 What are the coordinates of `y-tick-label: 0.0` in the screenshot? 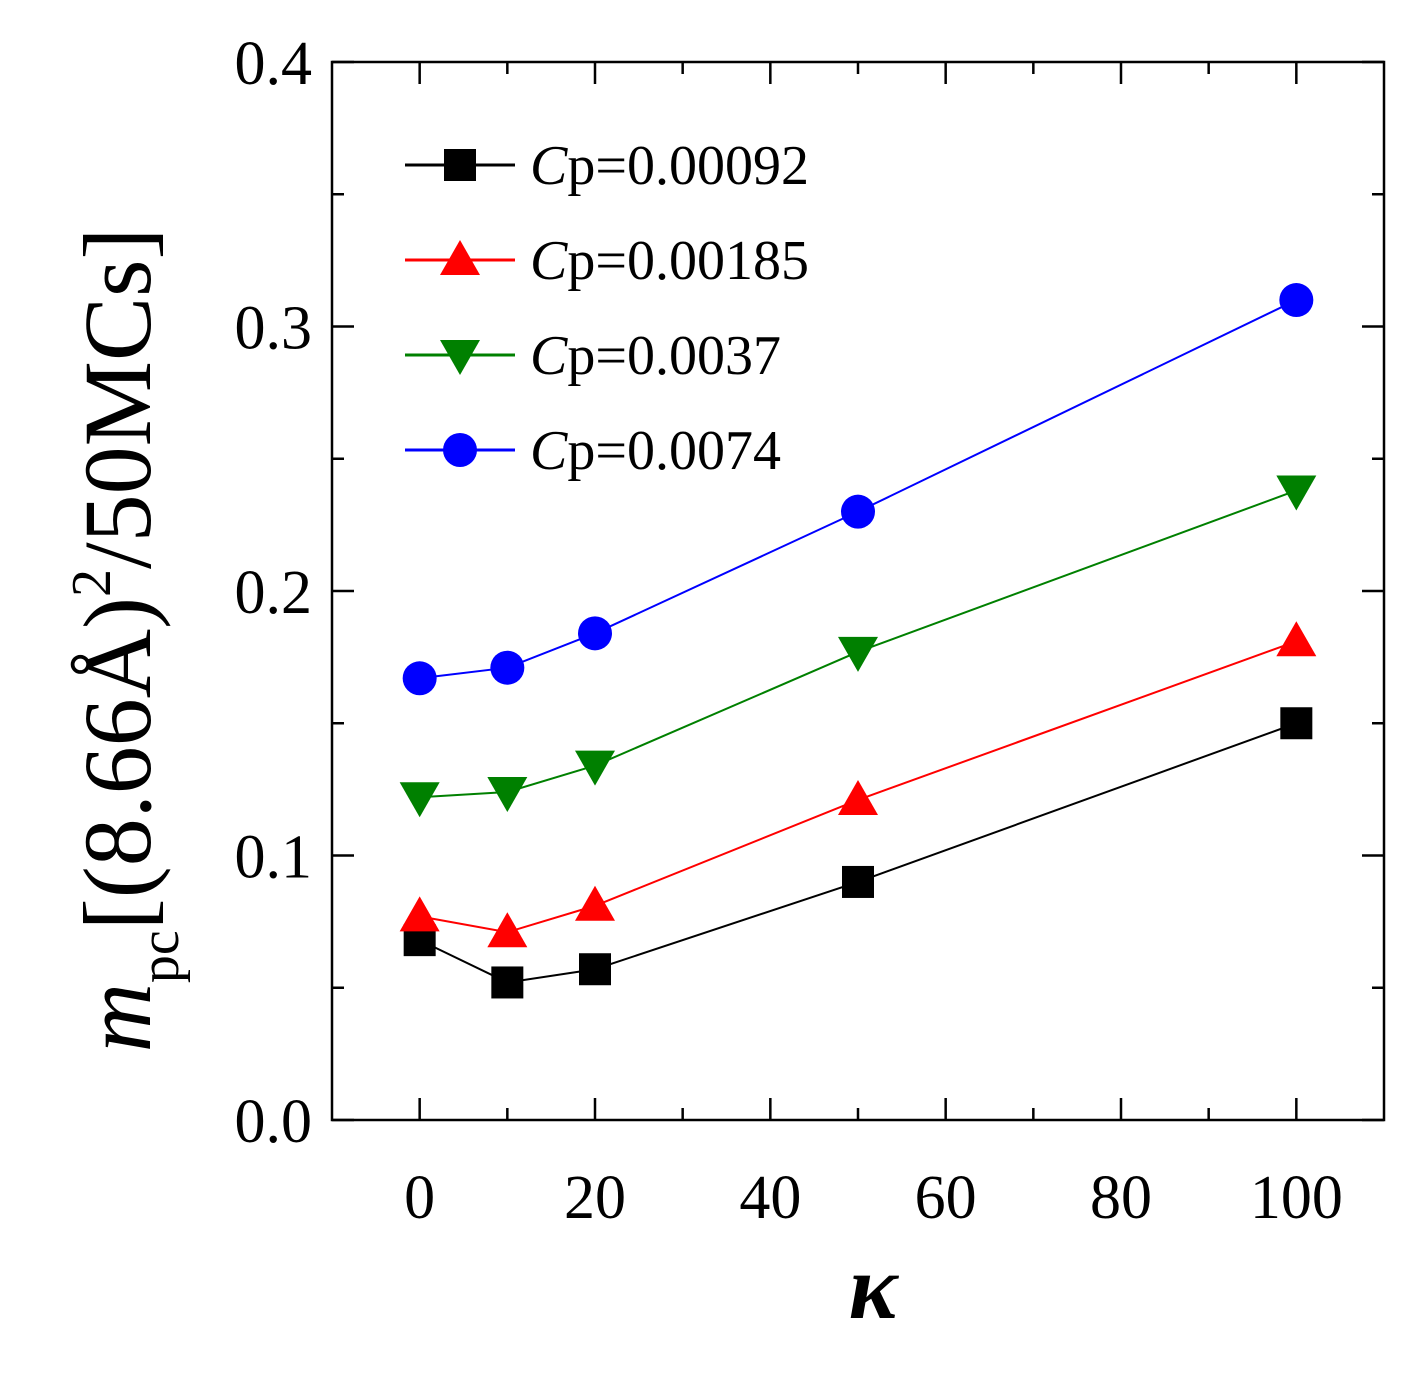 It's located at (274, 1122).